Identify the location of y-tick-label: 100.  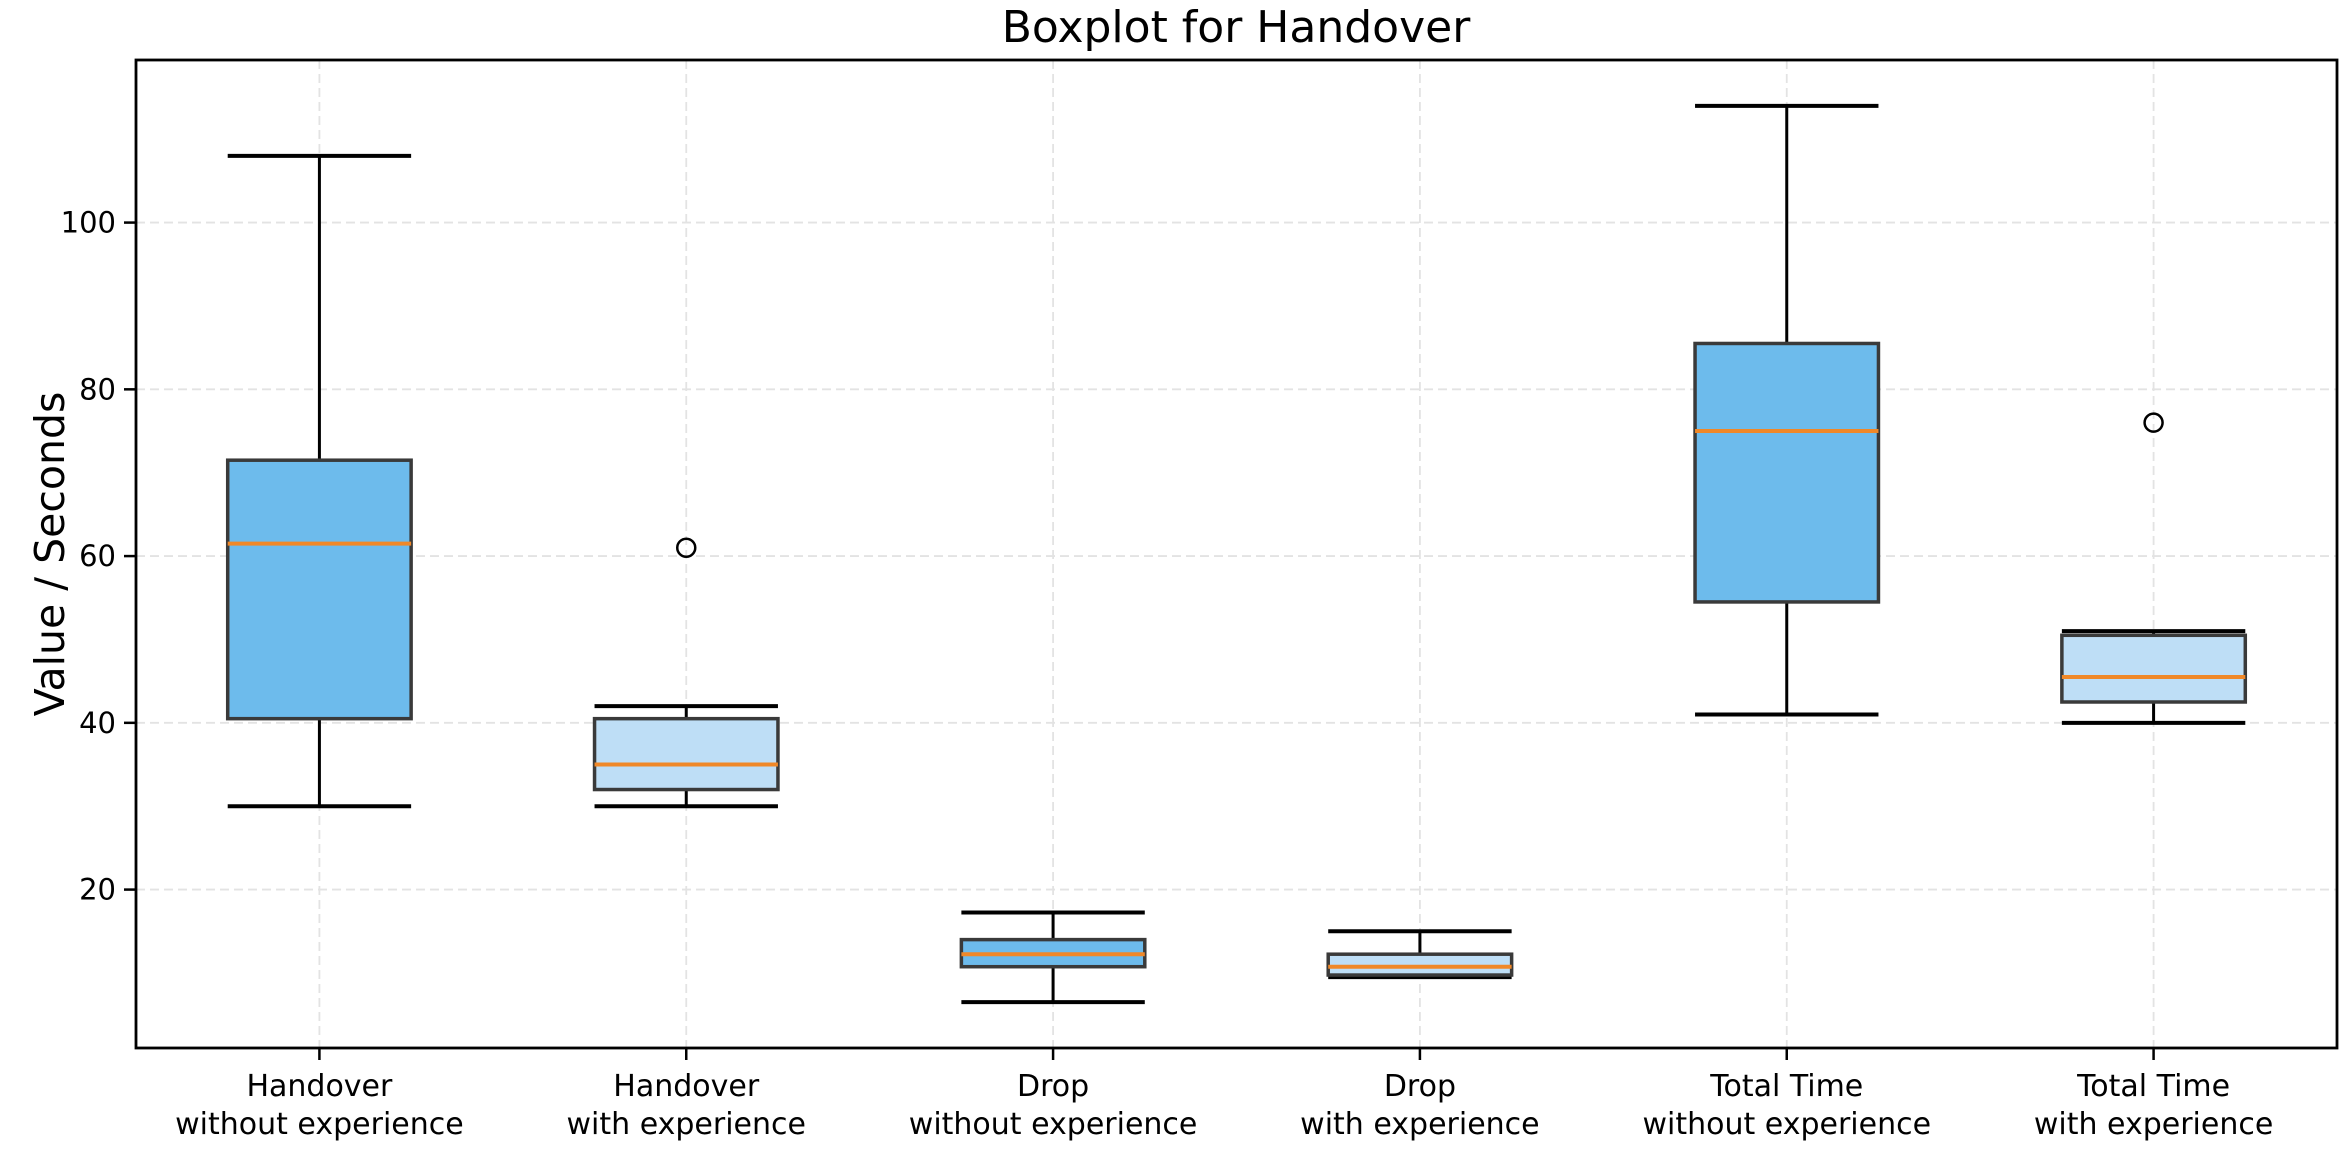
(88, 223).